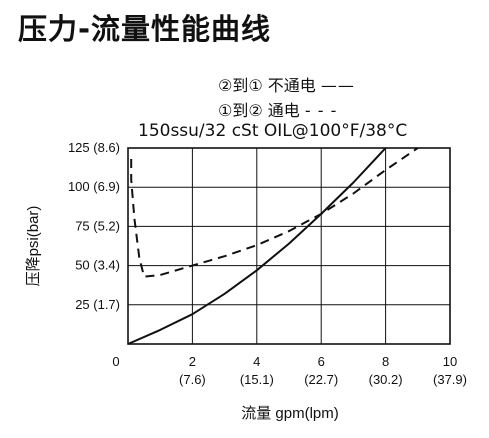 This screenshot has width=489, height=438. I want to click on chart-title: 压力-流量性能曲线, so click(145, 29).